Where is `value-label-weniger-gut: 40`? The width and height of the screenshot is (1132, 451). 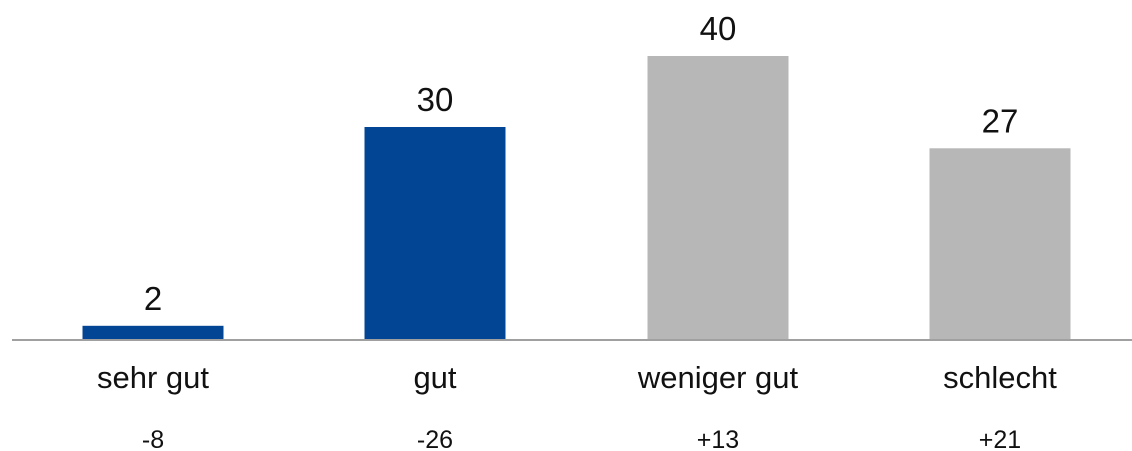
value-label-weniger-gut: 40 is located at coordinates (718, 28).